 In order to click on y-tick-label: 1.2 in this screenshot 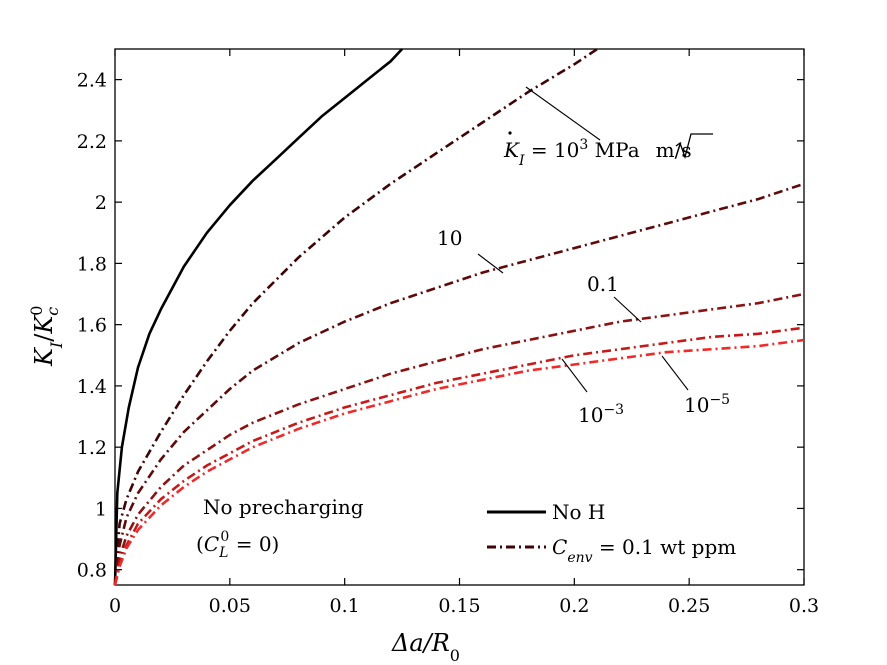, I will do `click(92, 448)`.